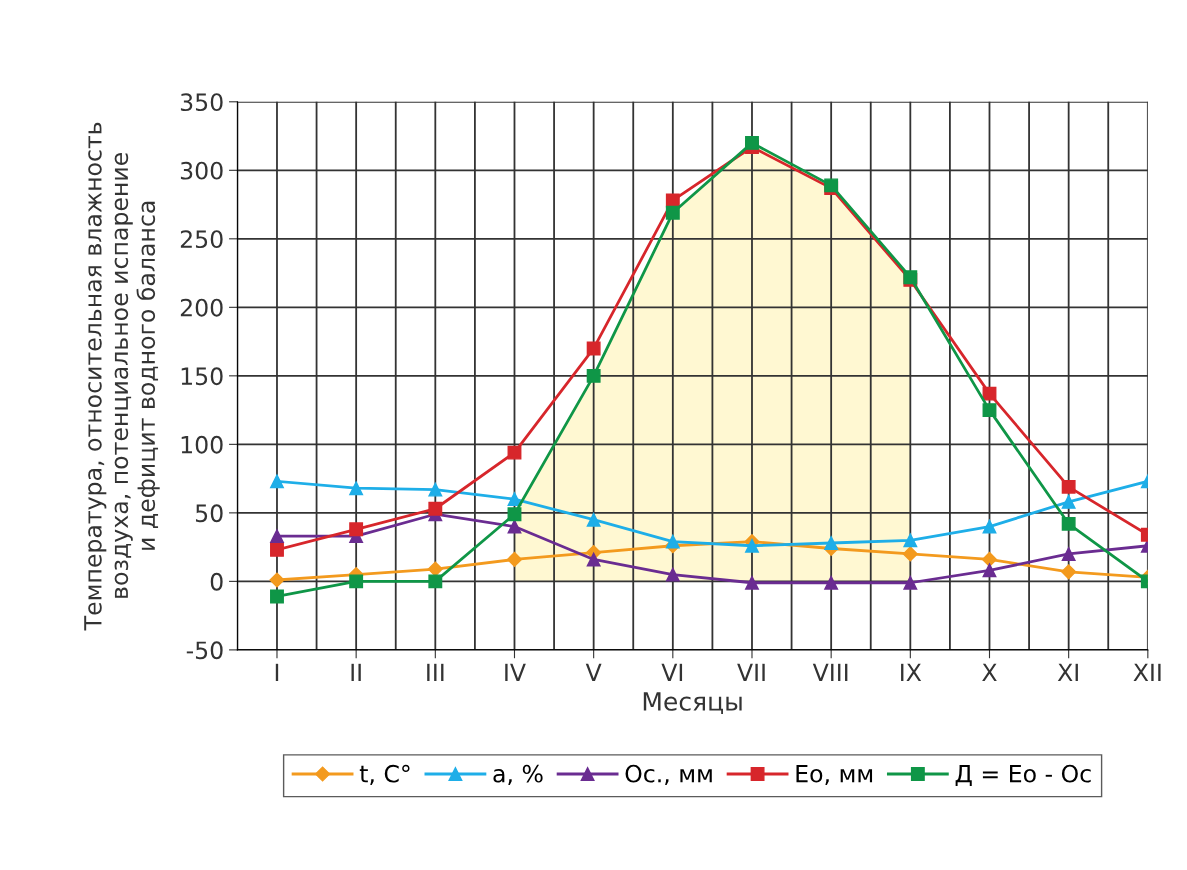 The image size is (1187, 870). Describe the element at coordinates (830, 672) in the screenshot. I see `x-tick-label: VIII` at that location.